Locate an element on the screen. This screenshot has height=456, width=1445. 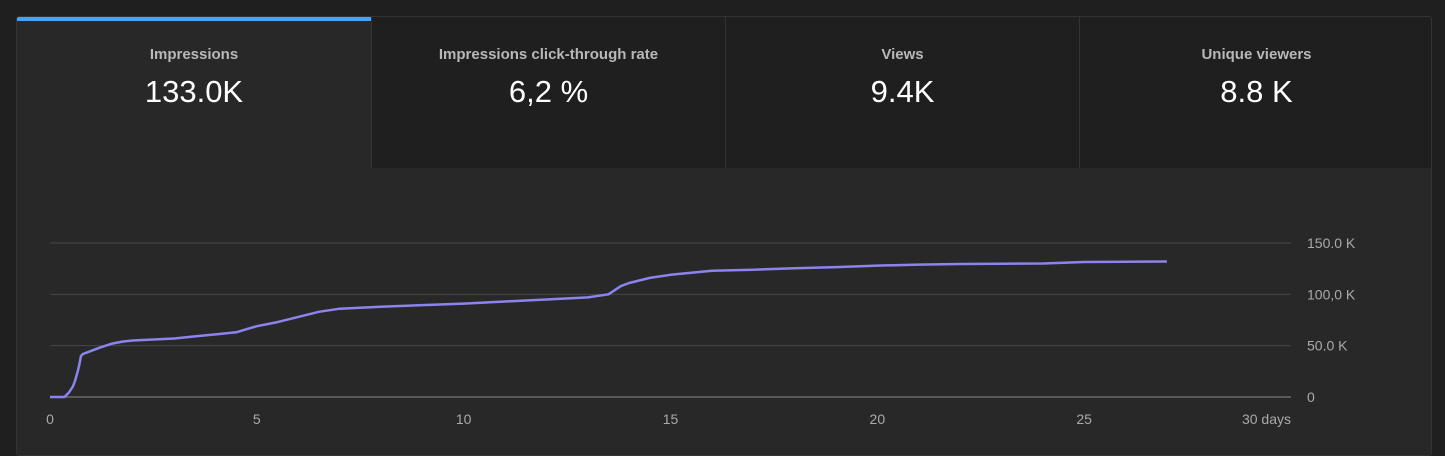
x-tick-label: 25 is located at coordinates (1084, 419).